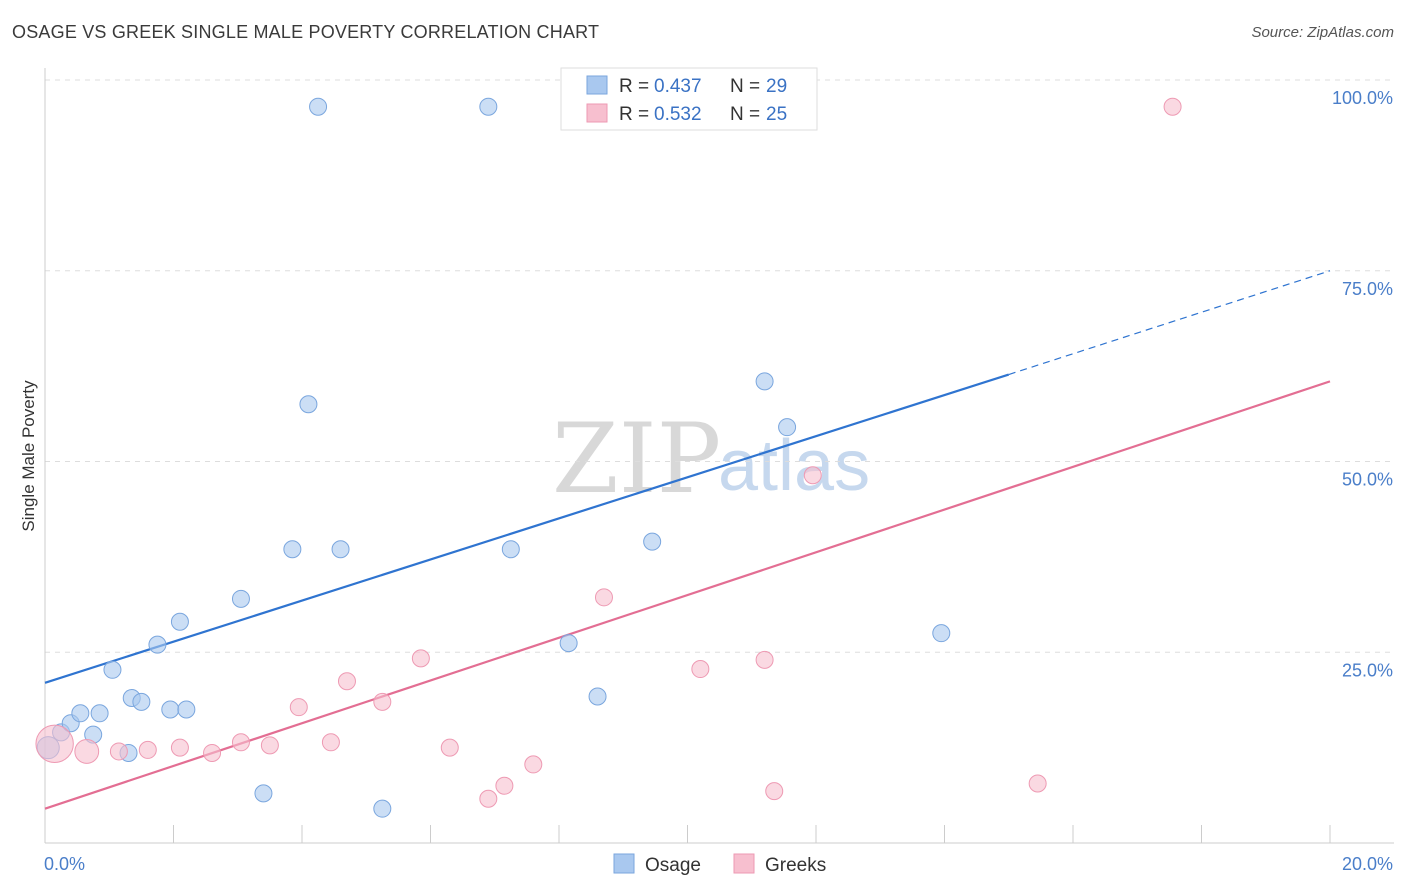  Describe the element at coordinates (1322, 32) in the screenshot. I see `source-label: Source: ZipAtlas.com` at that location.